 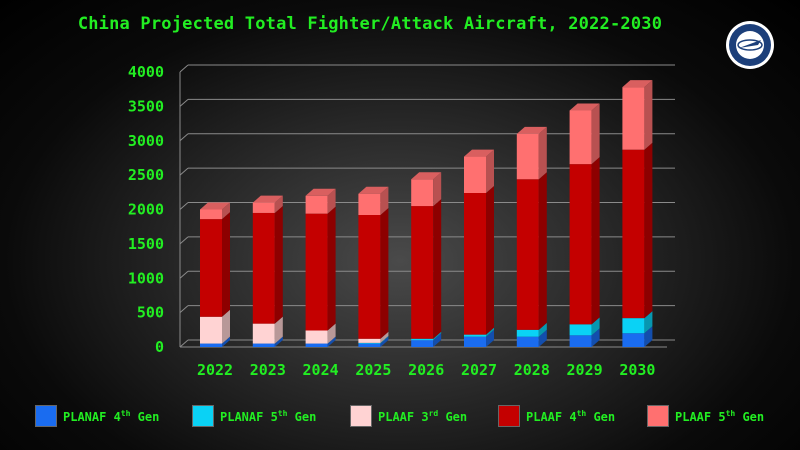 What do you see at coordinates (146, 72) in the screenshot?
I see `y-tick-label: 4000` at bounding box center [146, 72].